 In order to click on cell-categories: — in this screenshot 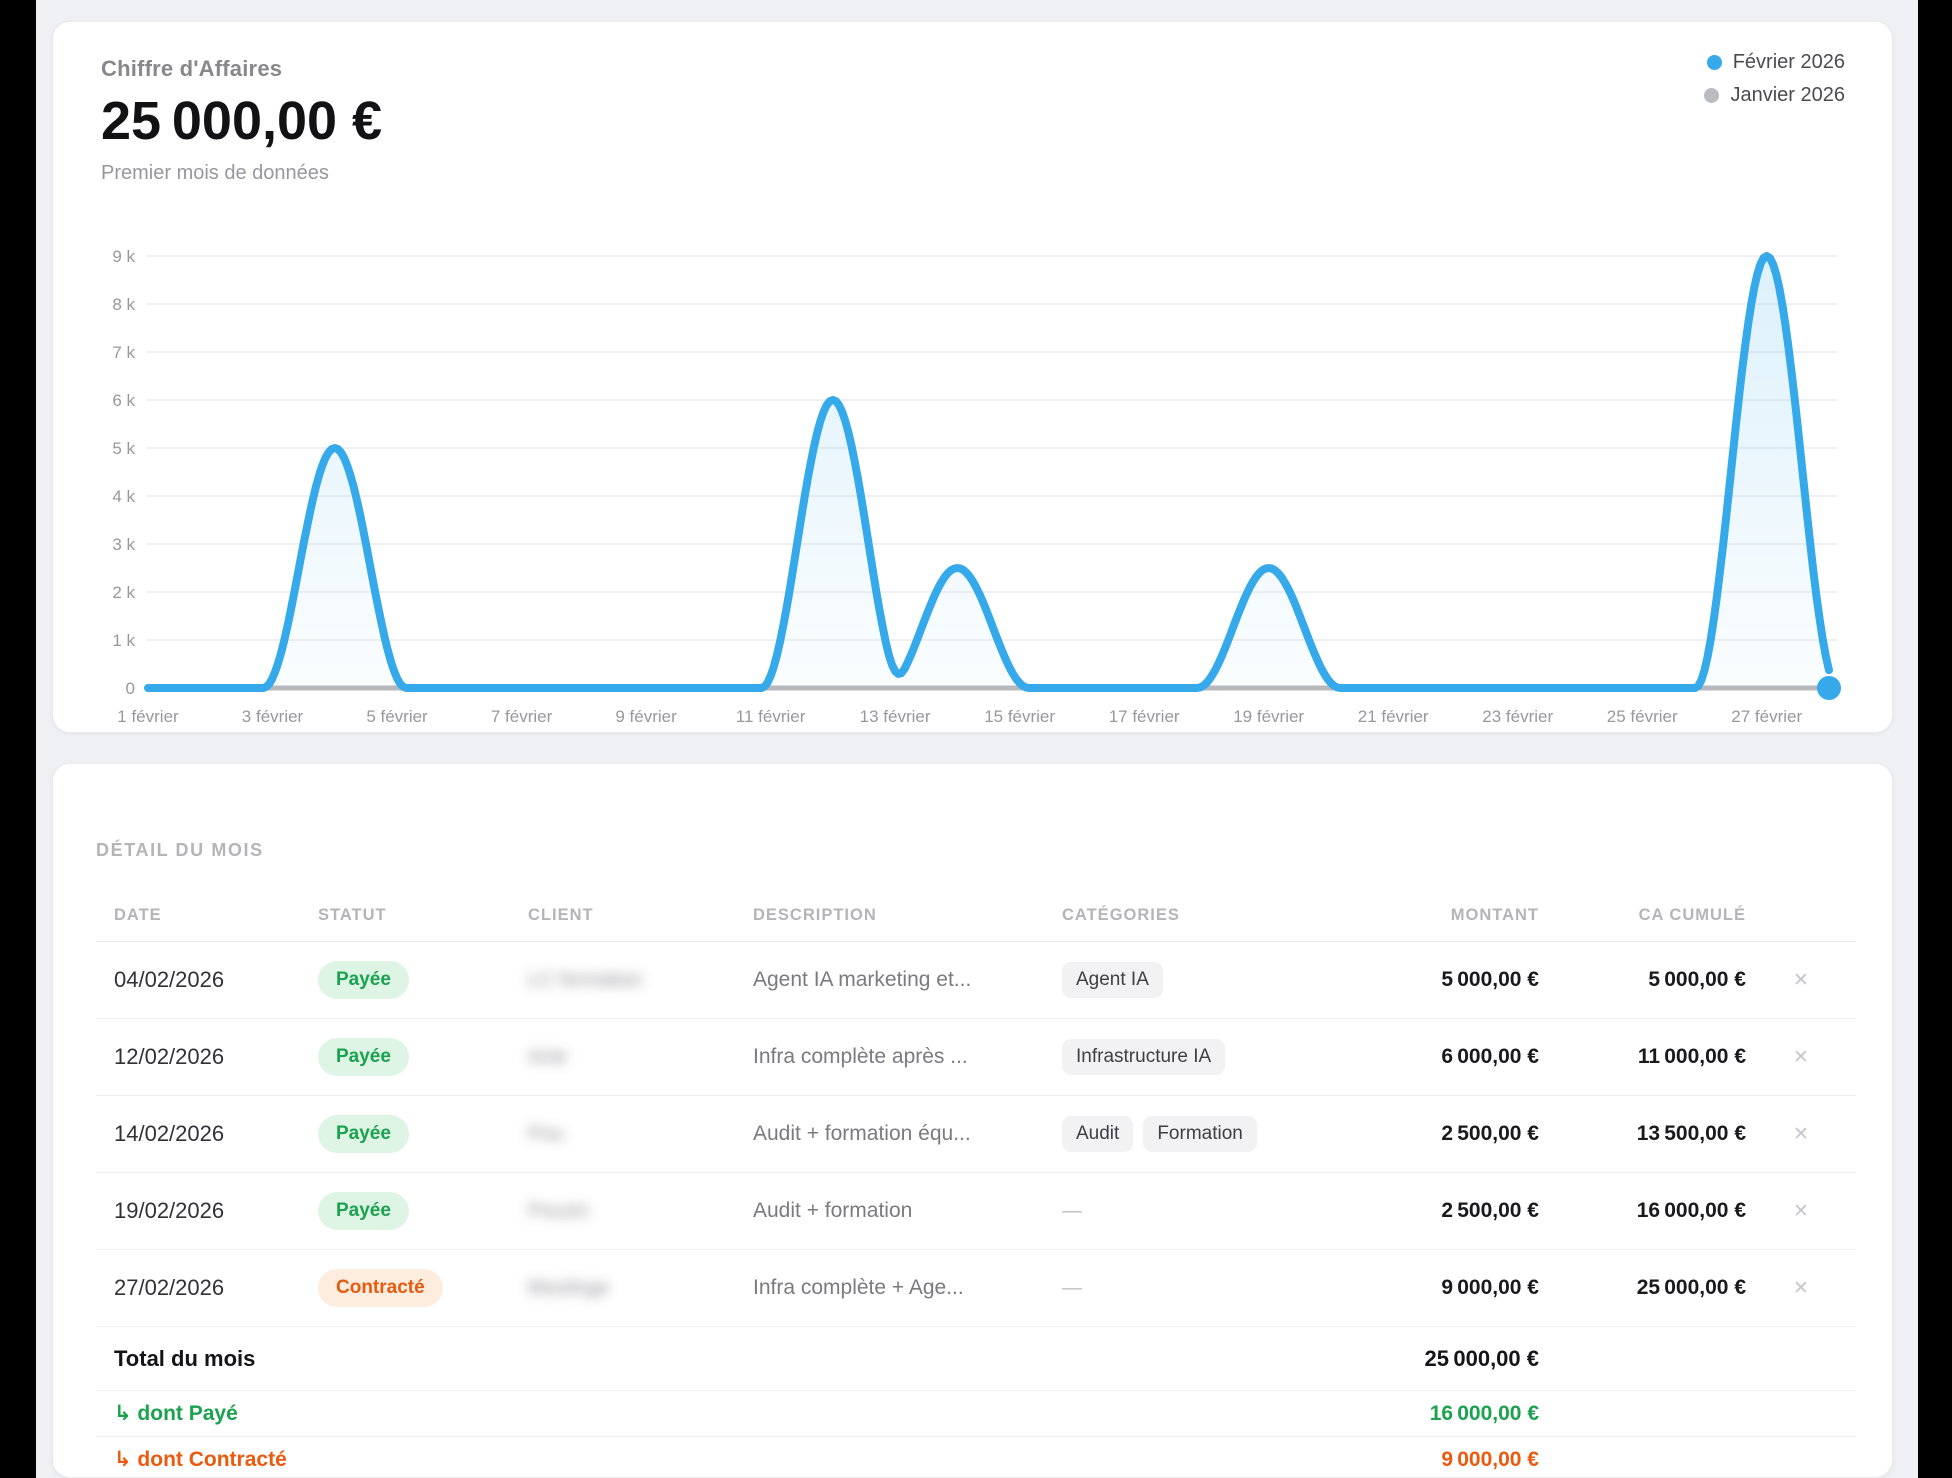, I will do `click(1212, 1211)`.